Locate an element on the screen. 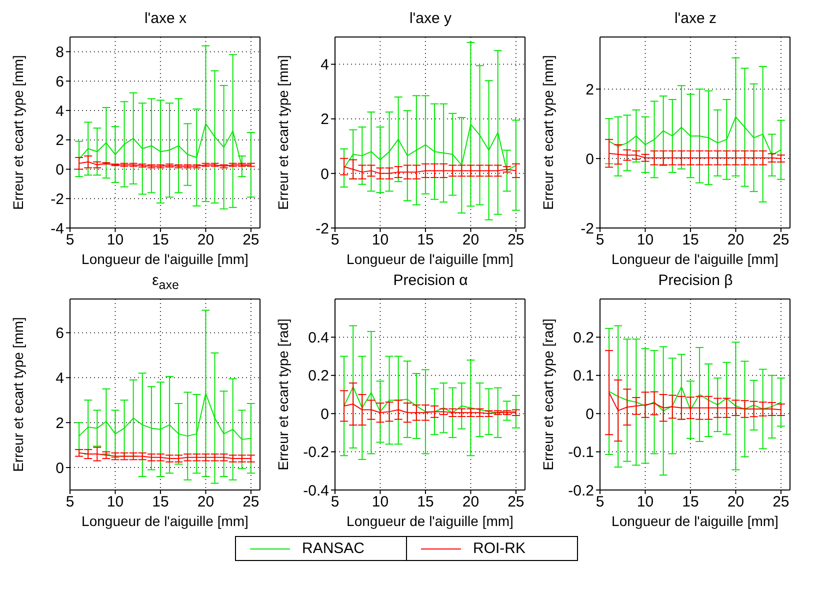 This screenshot has width=813, height=605. y-tick-label: -4 is located at coordinates (57, 229).